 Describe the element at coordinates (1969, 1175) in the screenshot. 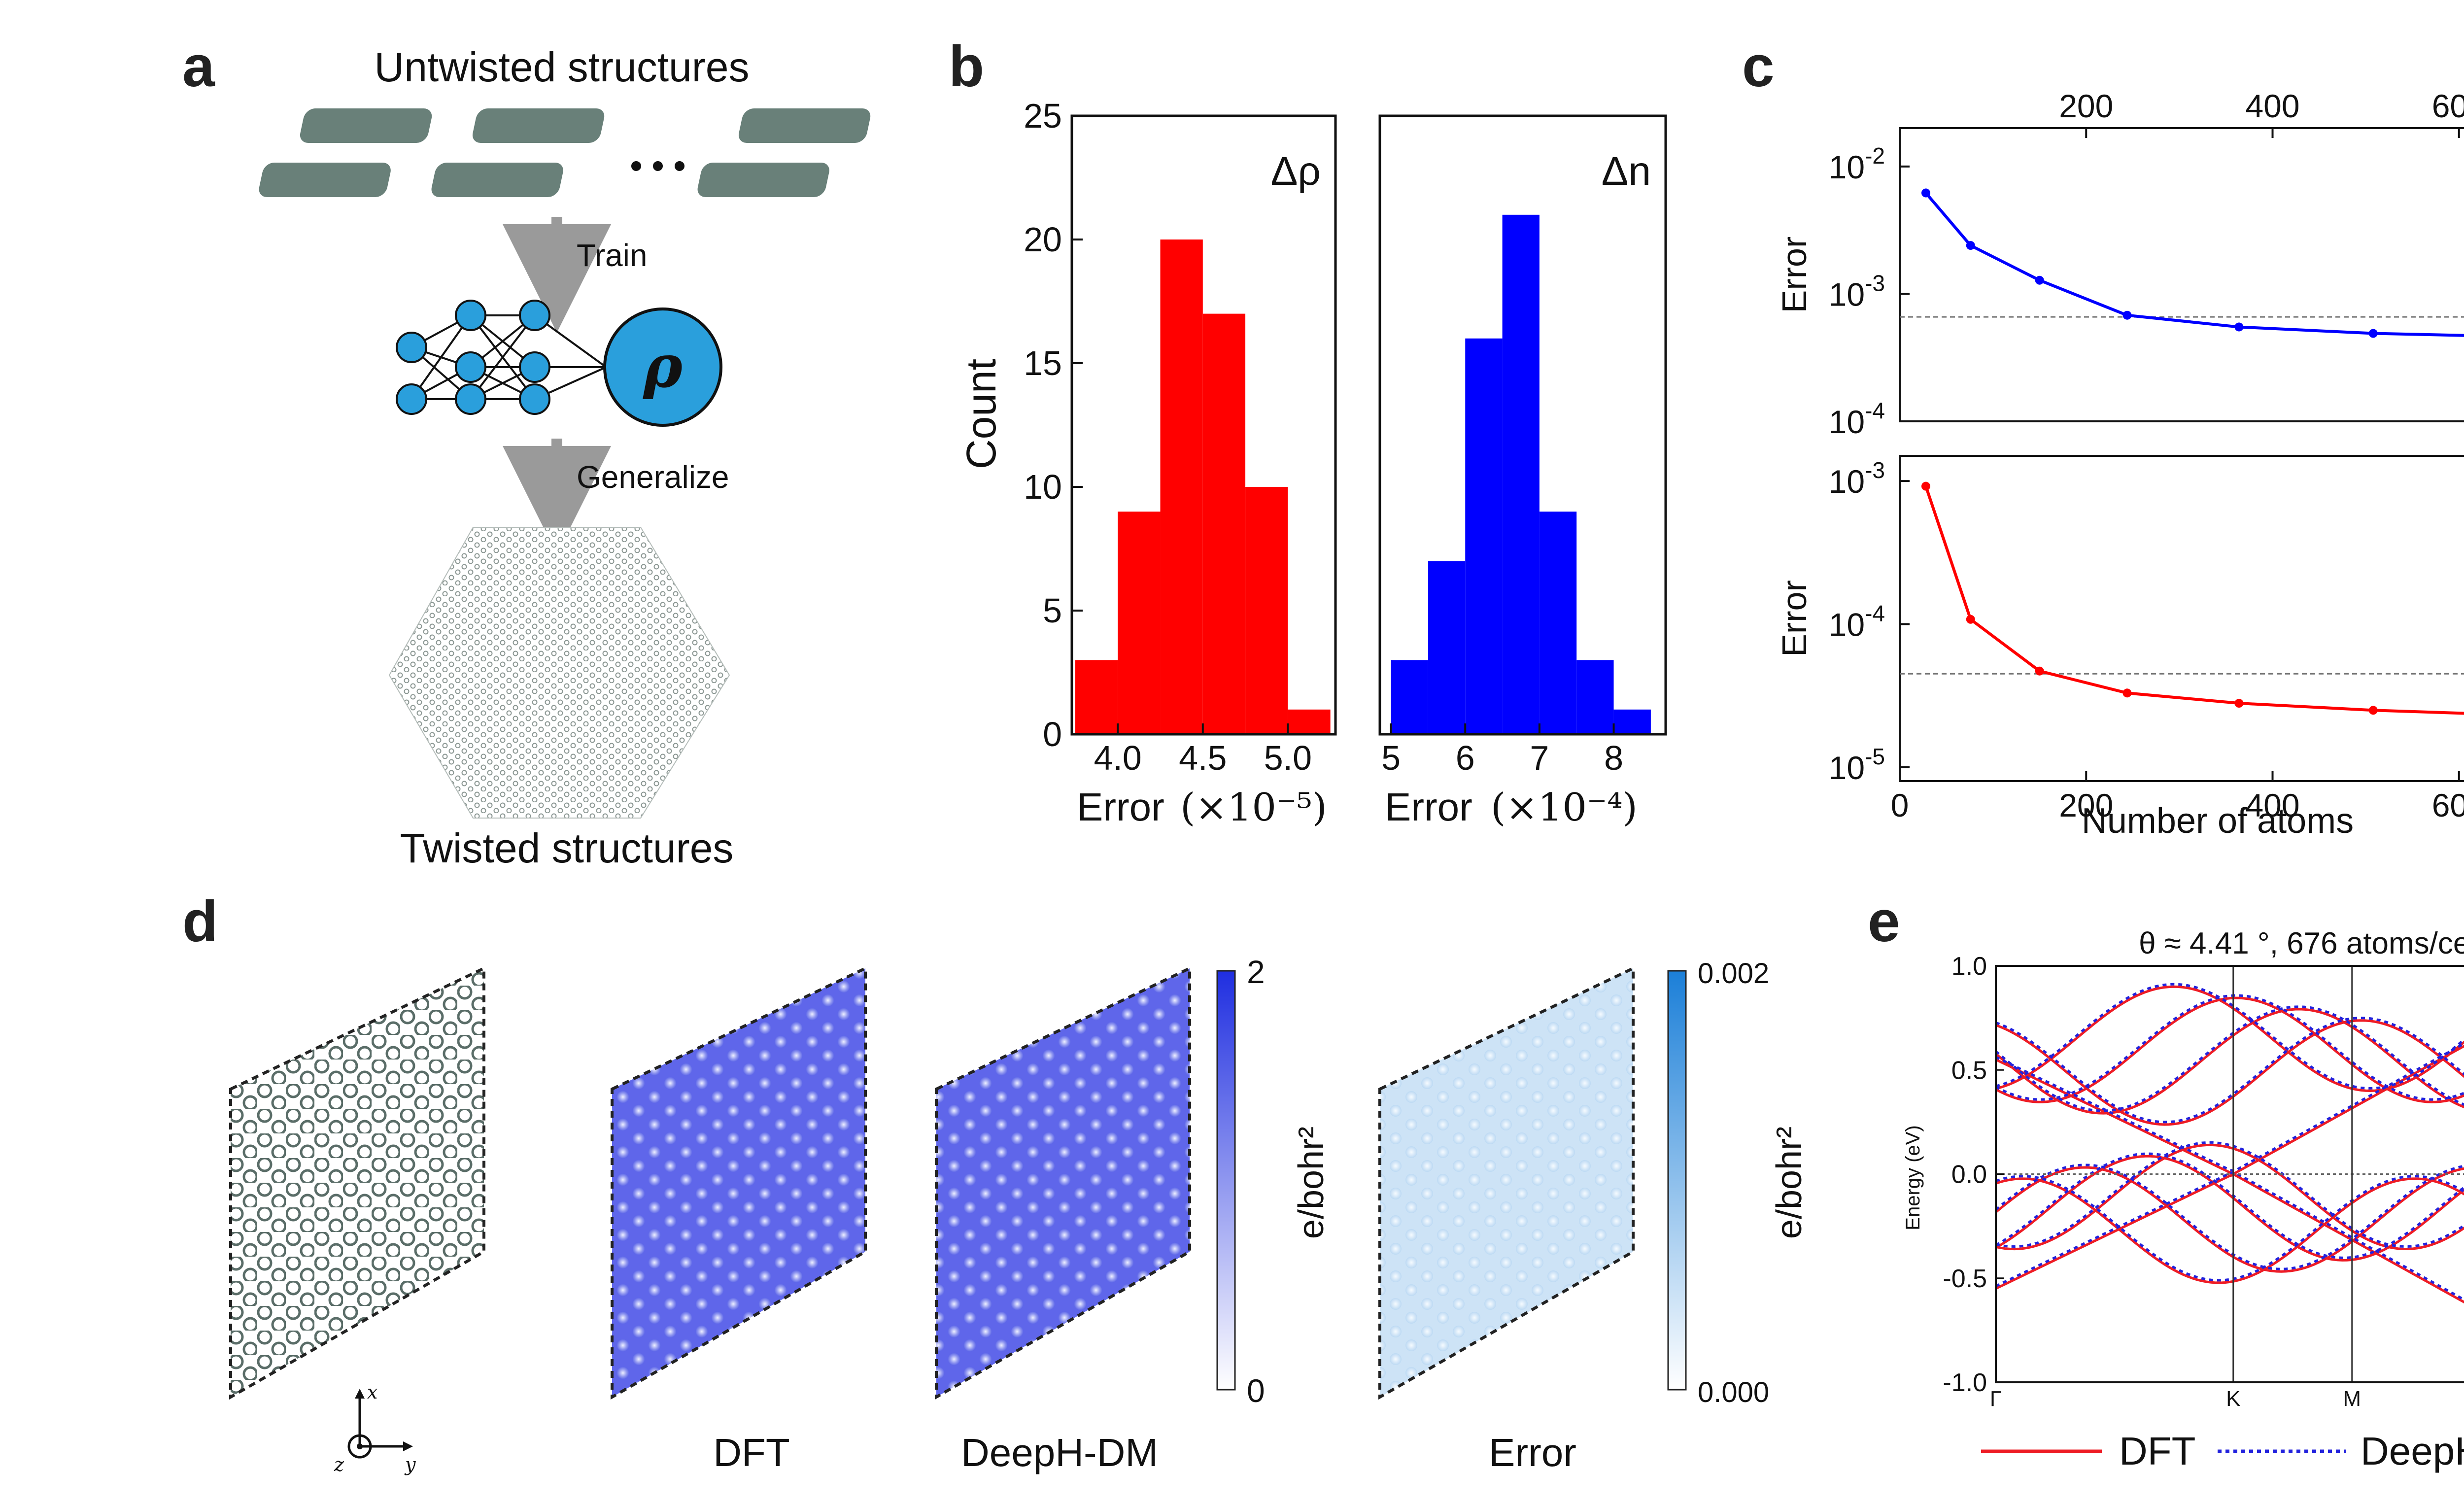

I see `y-tick-label: 0.0` at that location.